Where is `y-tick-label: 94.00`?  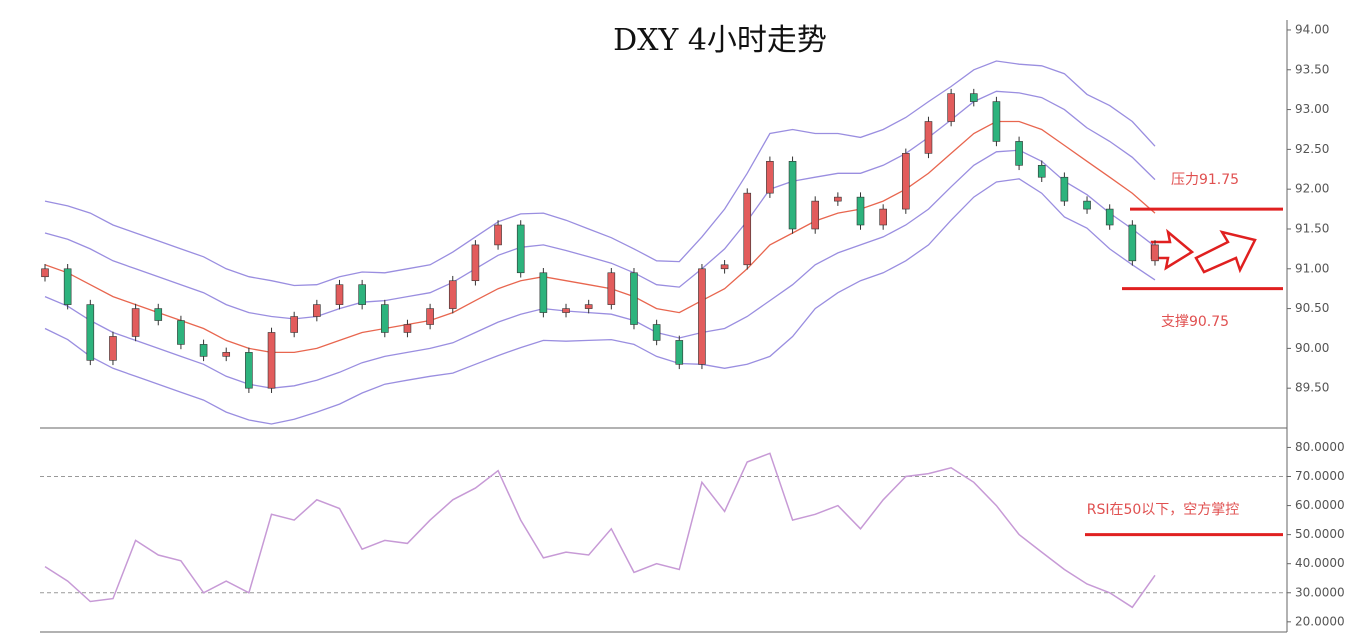 y-tick-label: 94.00 is located at coordinates (1312, 29).